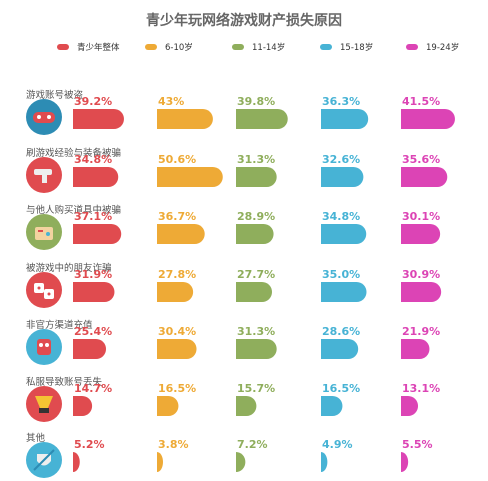  Describe the element at coordinates (244, 21) in the screenshot. I see `chart-title: 青少年玩网络游戏财产损失原因` at that location.